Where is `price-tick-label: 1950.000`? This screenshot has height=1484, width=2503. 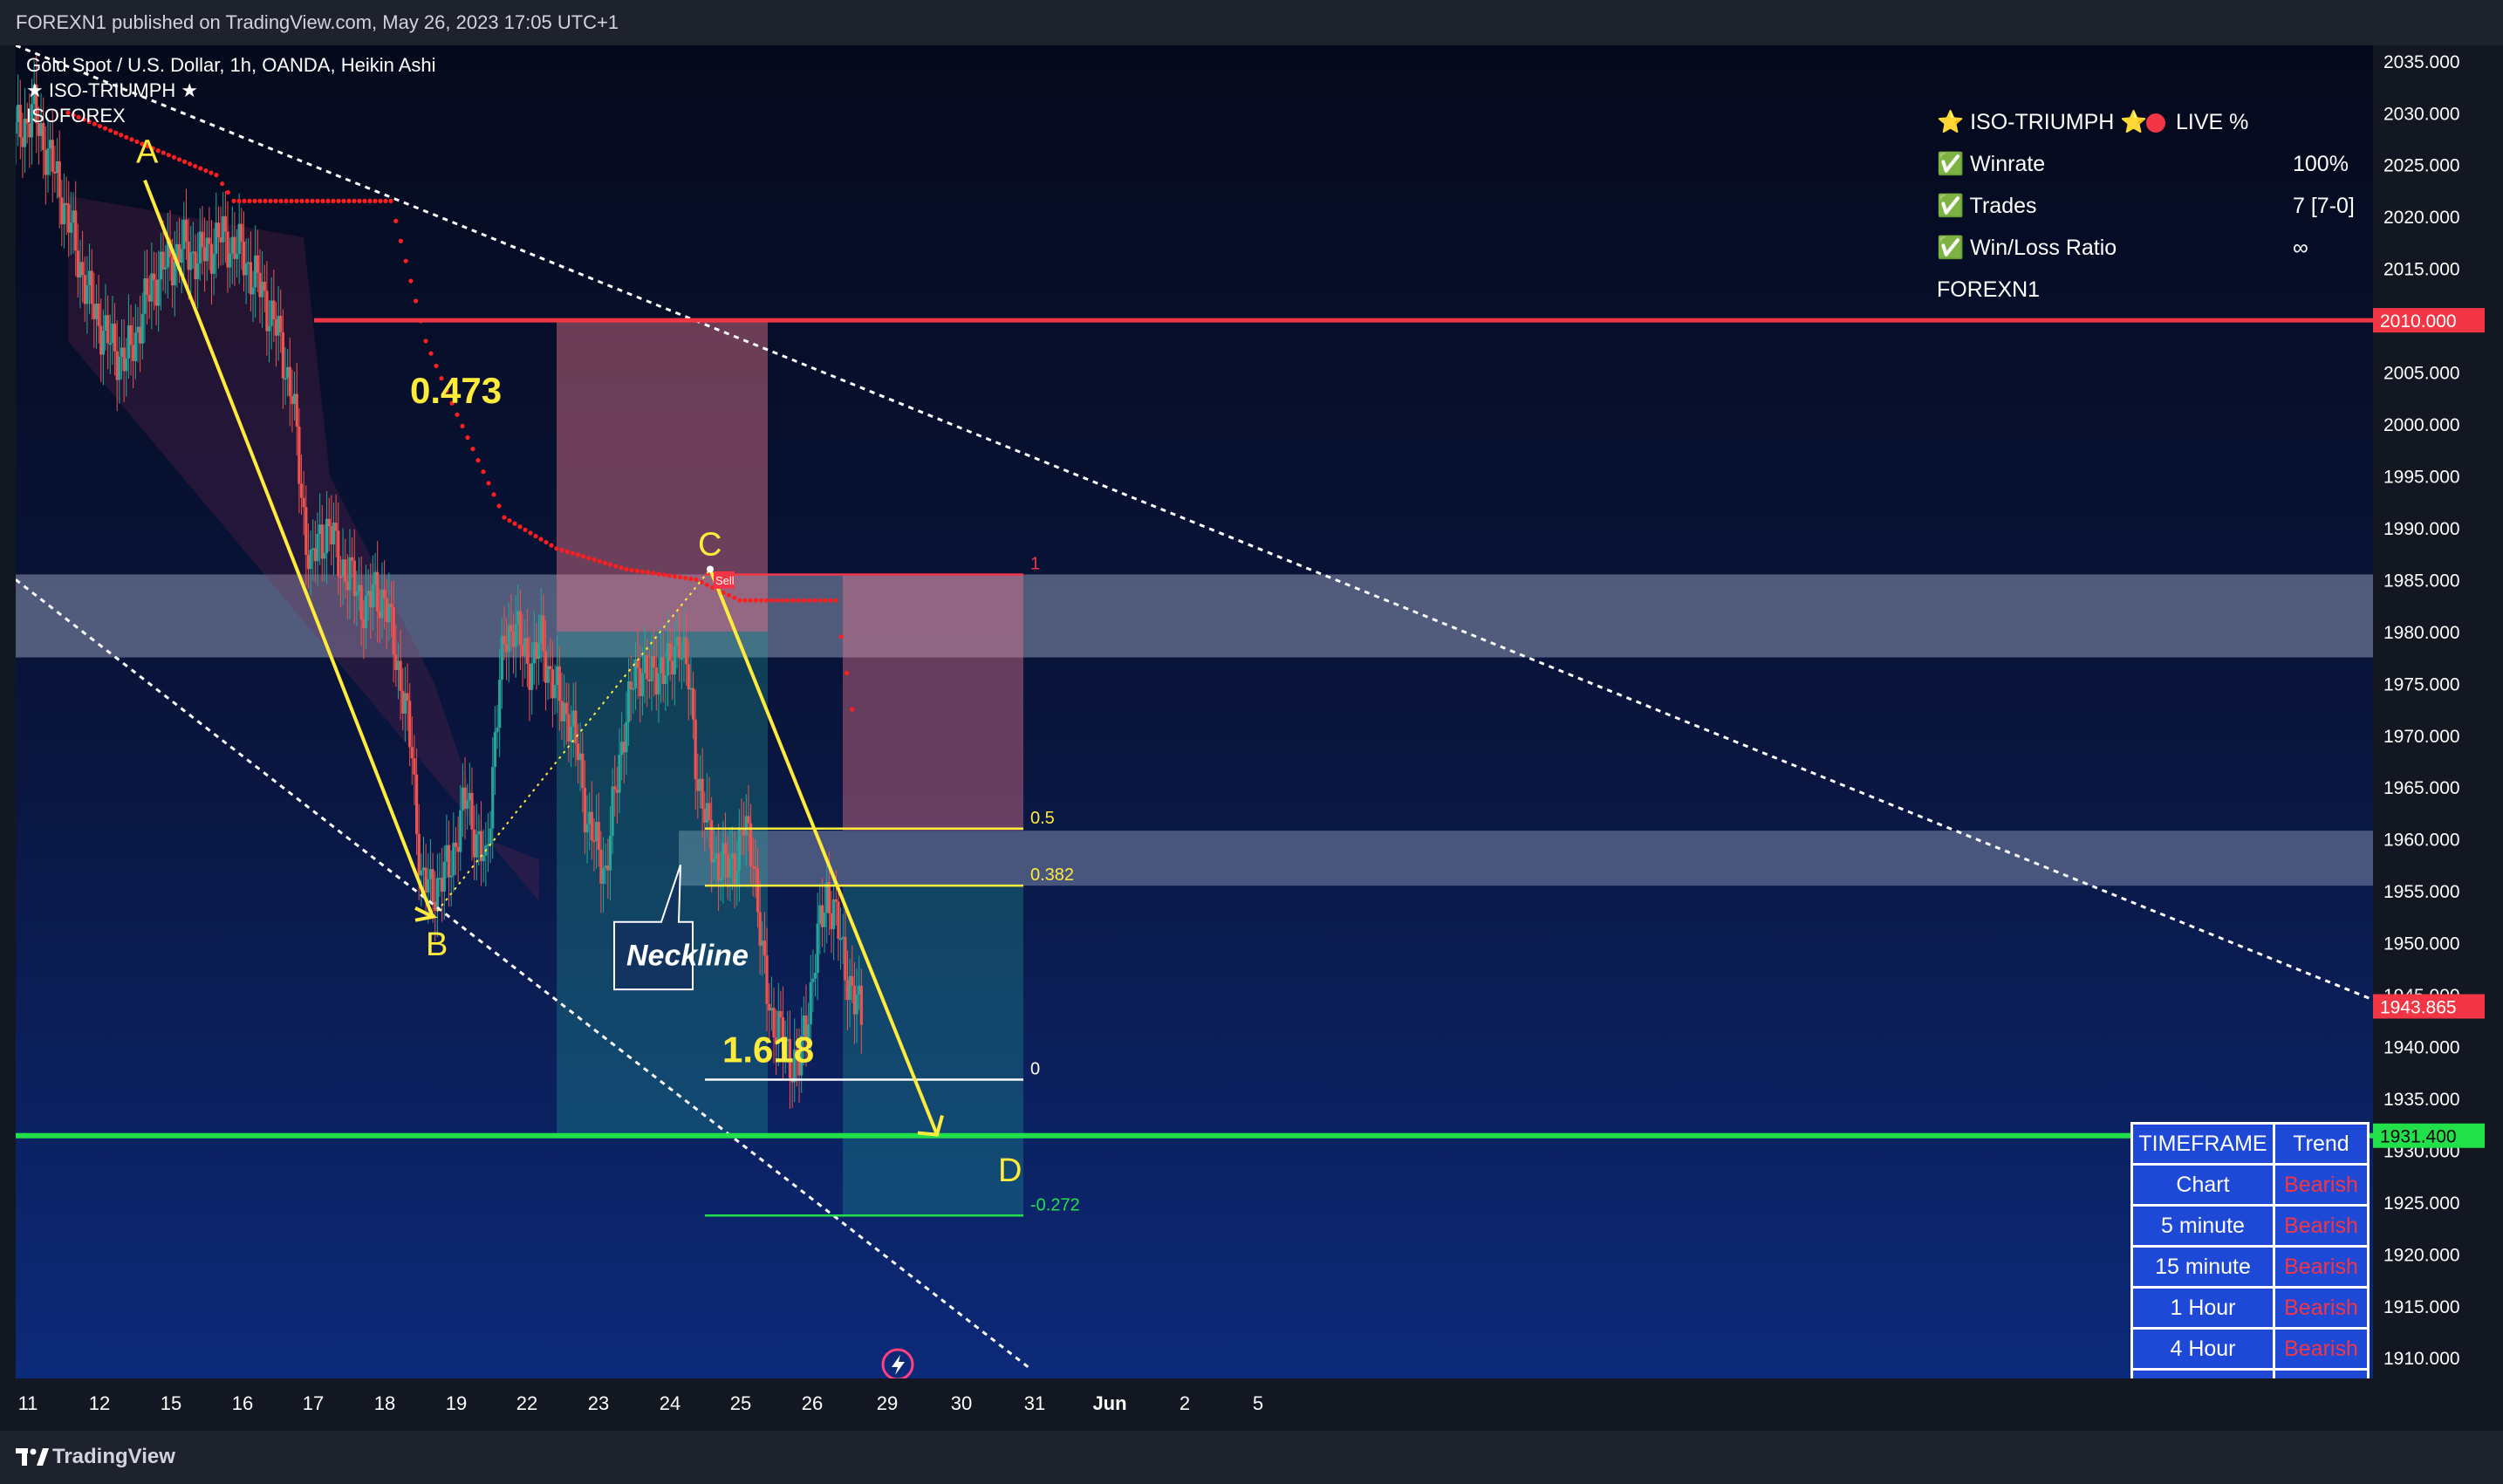
price-tick-label: 1950.000 is located at coordinates (2422, 944).